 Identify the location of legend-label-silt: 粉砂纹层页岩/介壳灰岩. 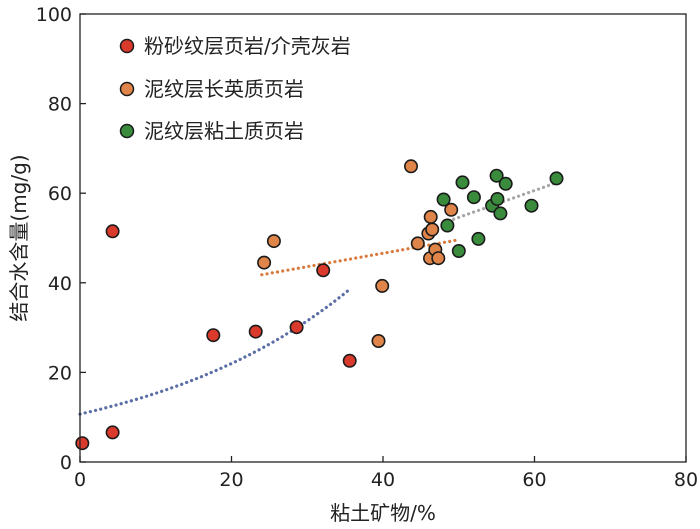
(247, 46).